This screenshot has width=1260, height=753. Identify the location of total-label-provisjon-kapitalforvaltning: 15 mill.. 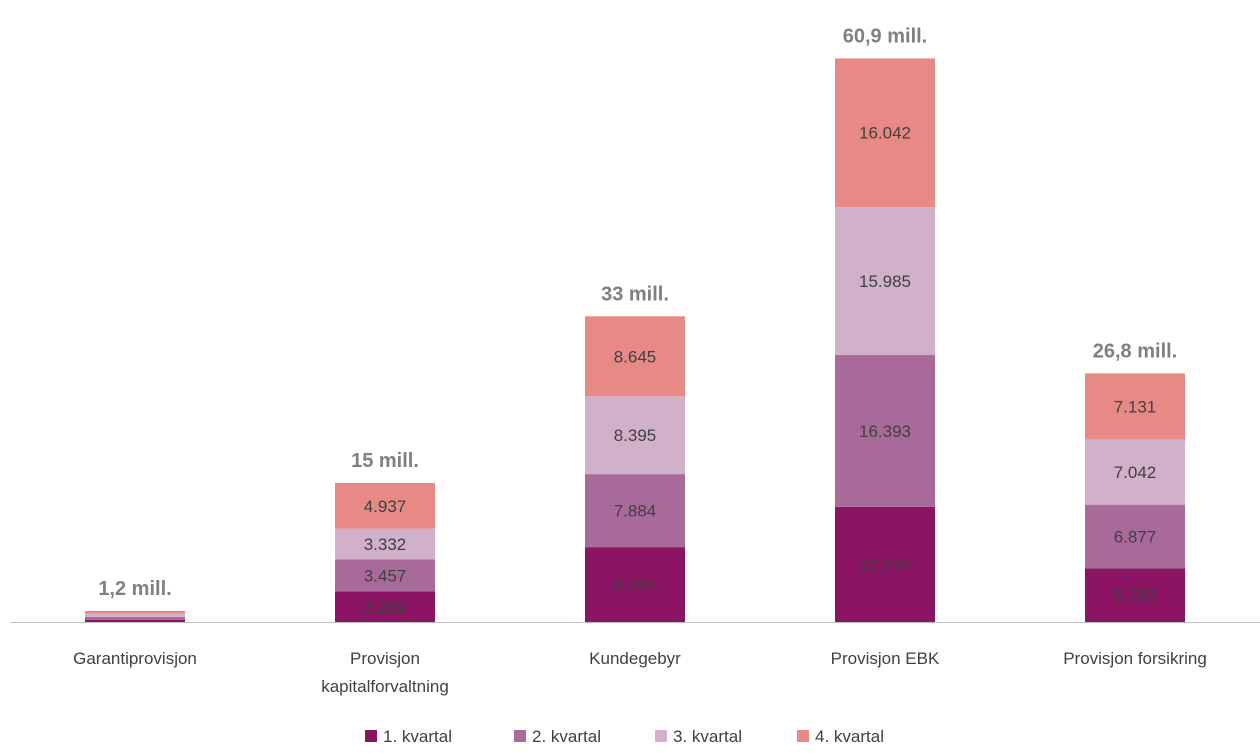
(385, 461).